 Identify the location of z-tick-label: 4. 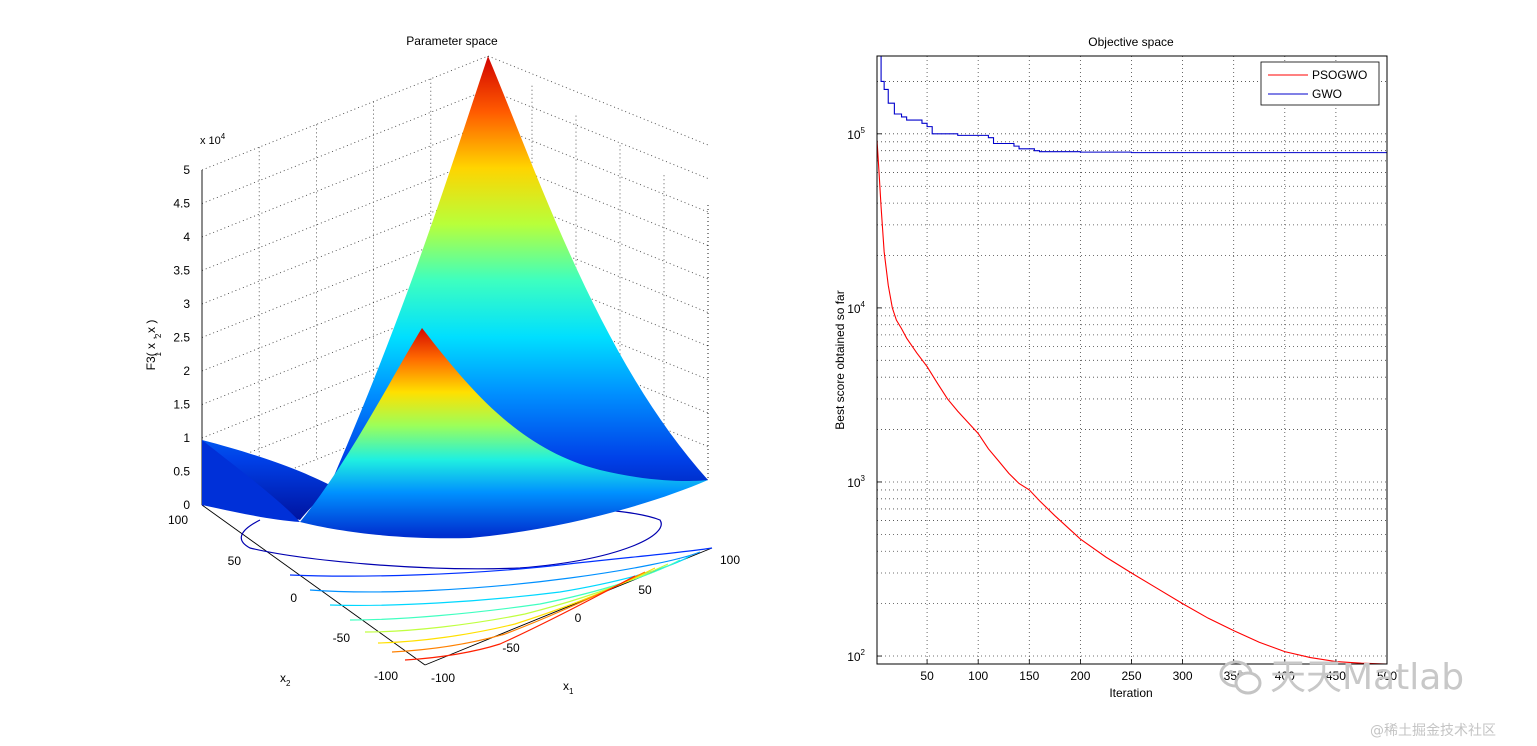
(186, 237).